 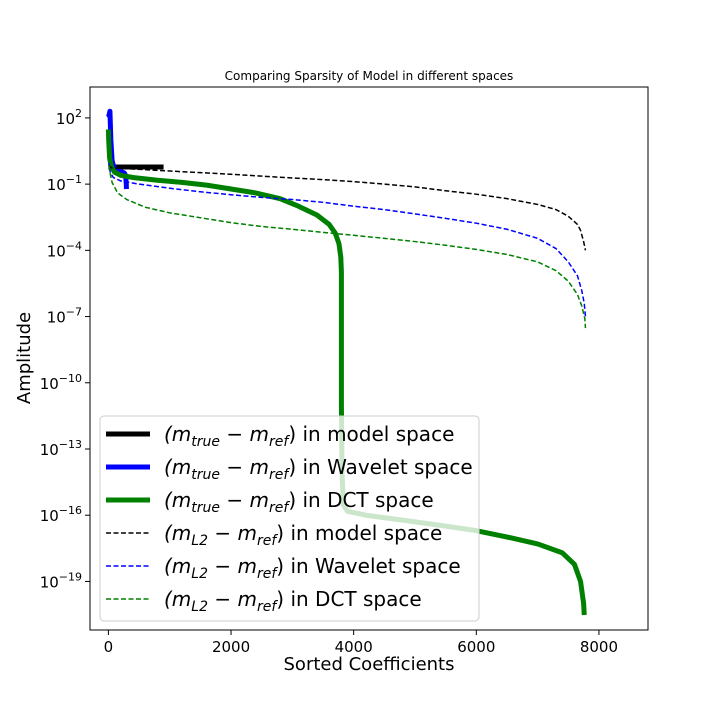 I want to click on legend-label-3: (mtrue − mref) in DCT space, so click(x=299, y=502).